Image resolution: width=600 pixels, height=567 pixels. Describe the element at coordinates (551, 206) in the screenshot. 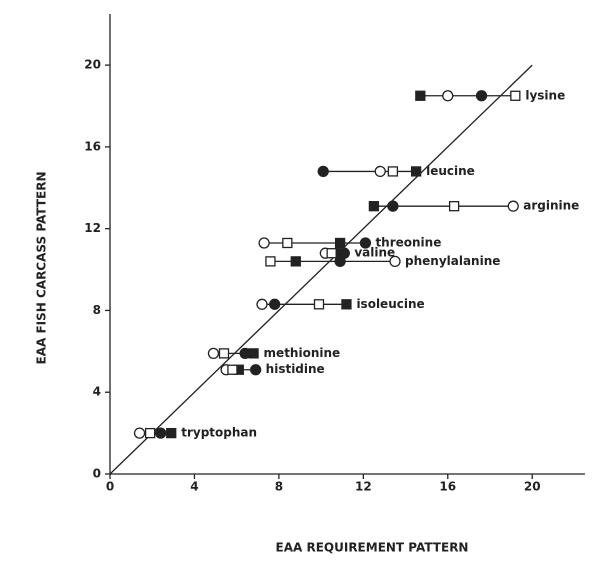

I see `point-label: arginine` at that location.